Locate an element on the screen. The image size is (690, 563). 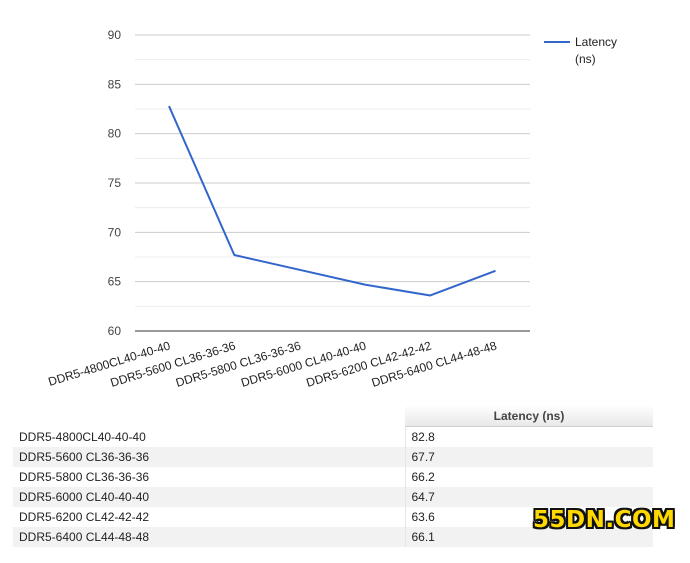
legend-label-line-2: (ns) is located at coordinates (585, 59).